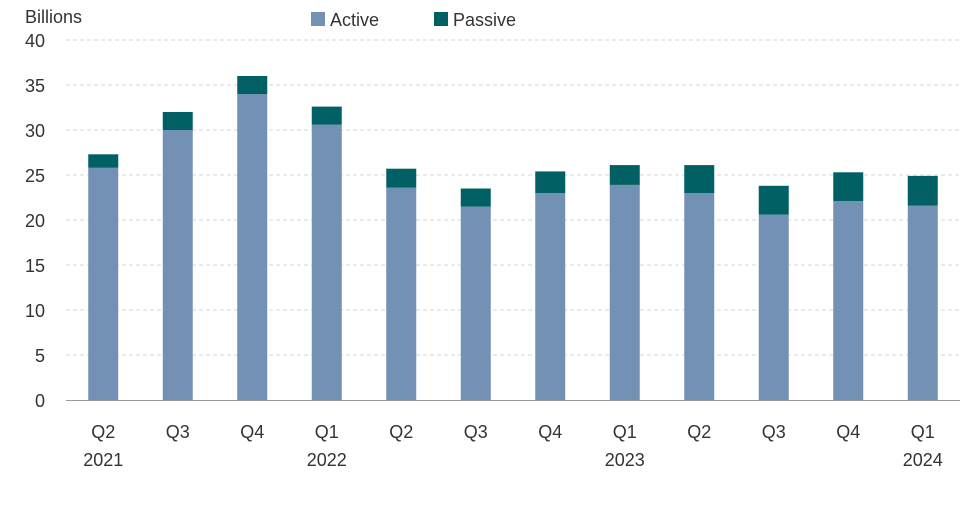  What do you see at coordinates (35, 311) in the screenshot?
I see `y-tick-label: 10` at bounding box center [35, 311].